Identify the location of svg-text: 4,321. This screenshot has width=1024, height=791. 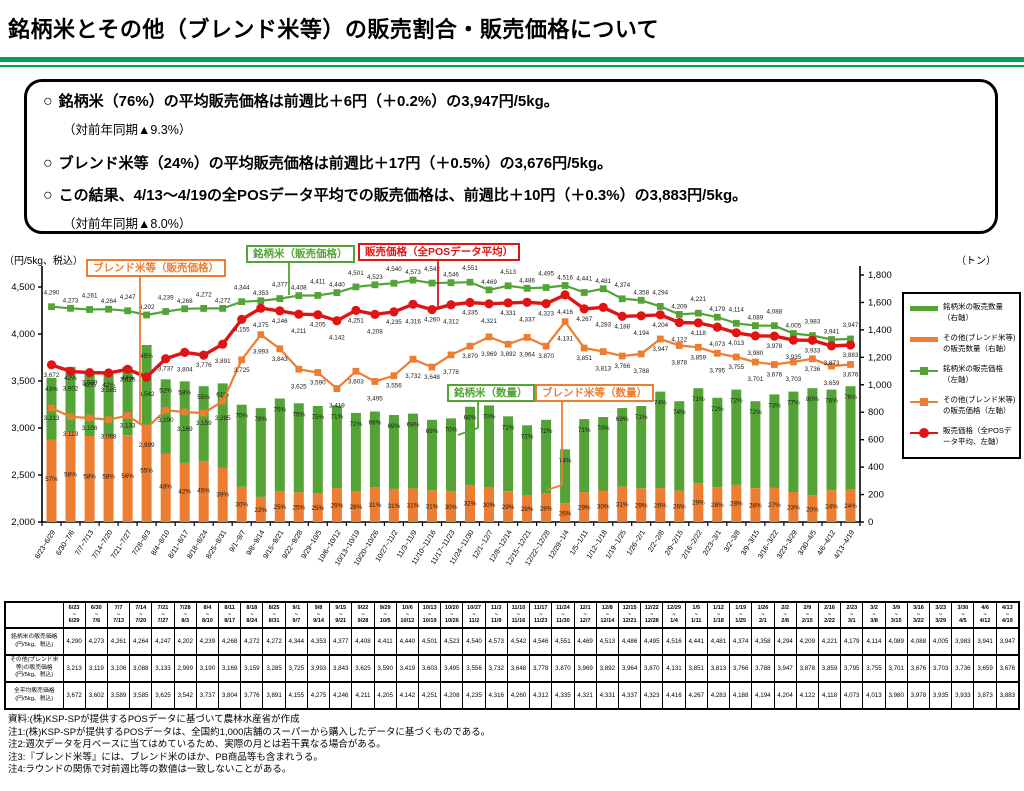
(489, 321).